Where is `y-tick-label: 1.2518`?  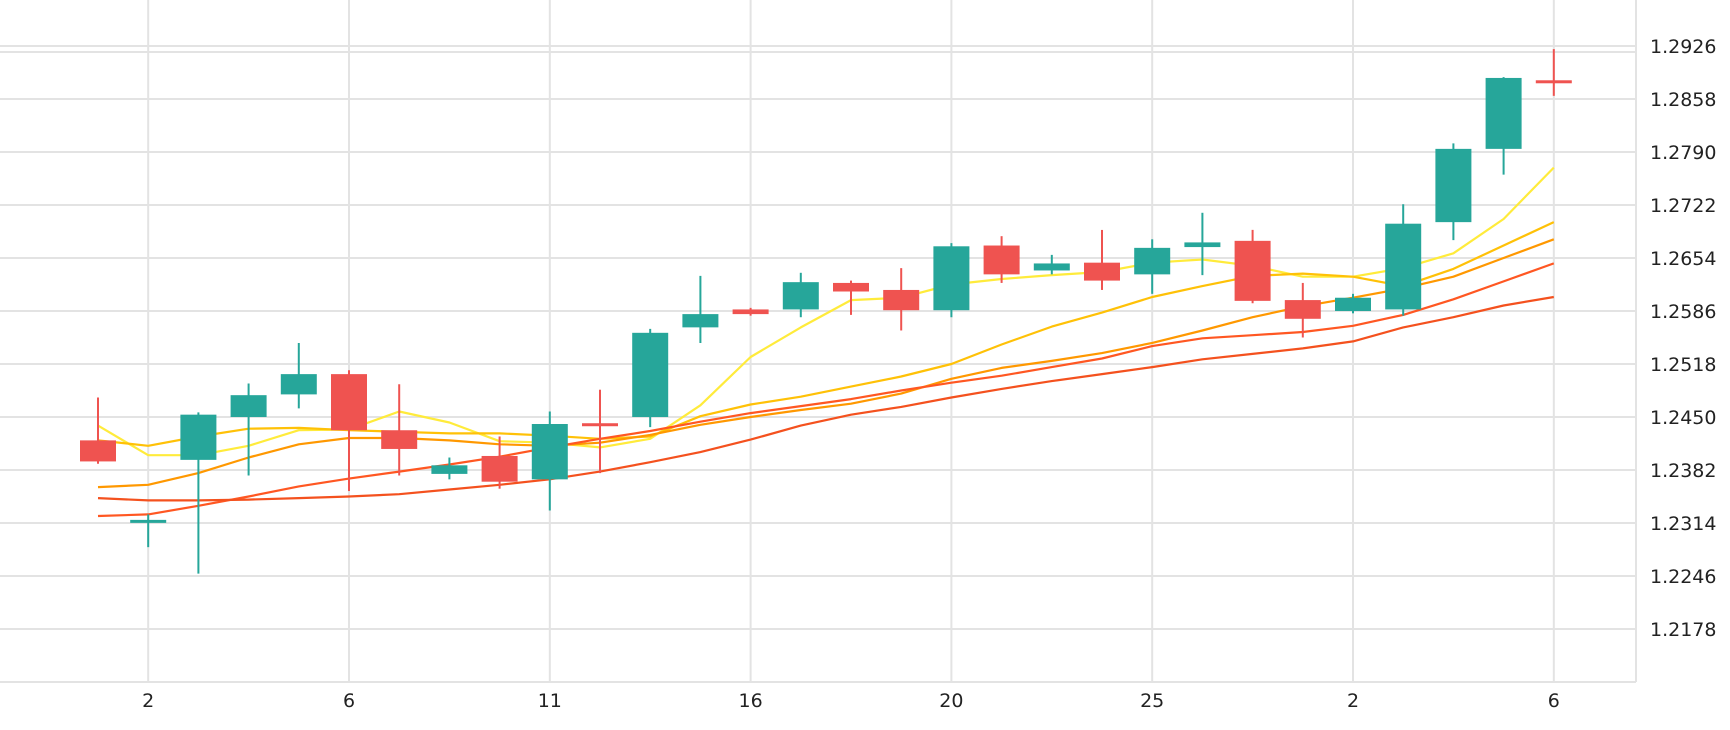
y-tick-label: 1.2518 is located at coordinates (1683, 365).